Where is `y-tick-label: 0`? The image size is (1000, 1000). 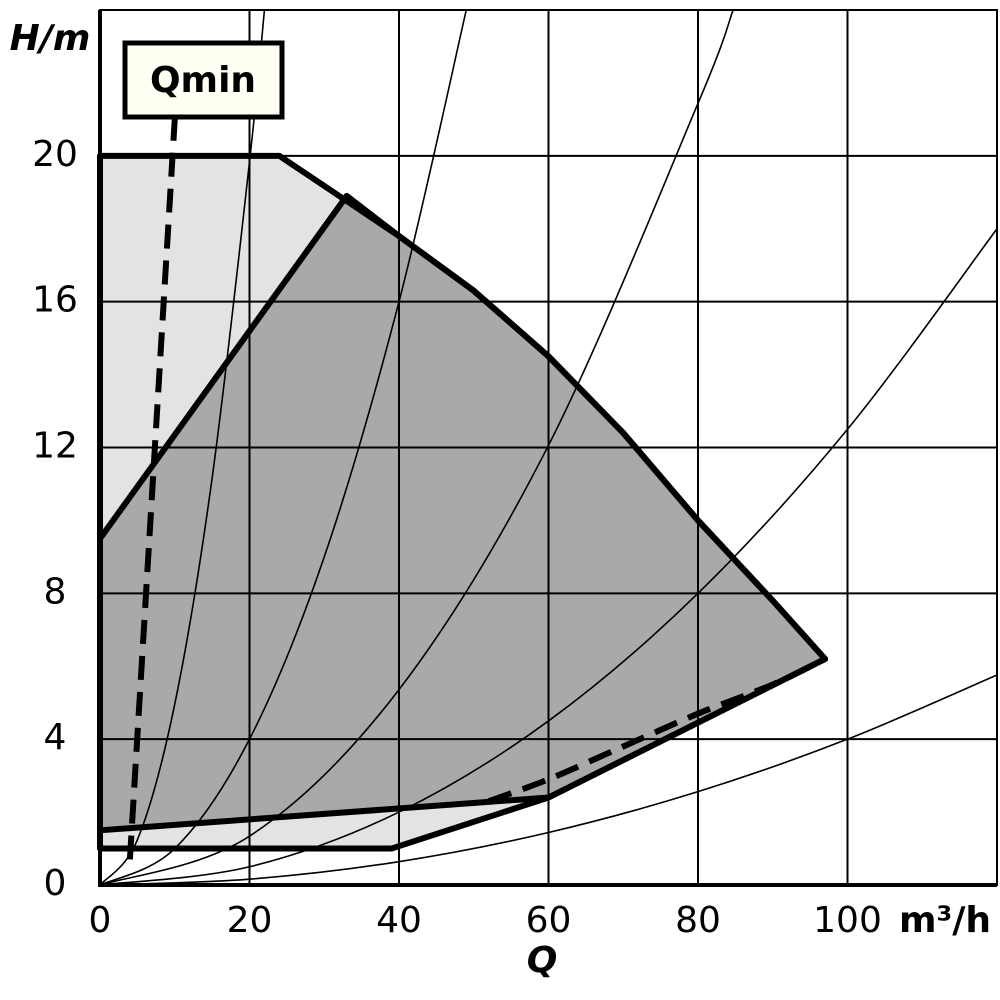
y-tick-label: 0 is located at coordinates (55, 883).